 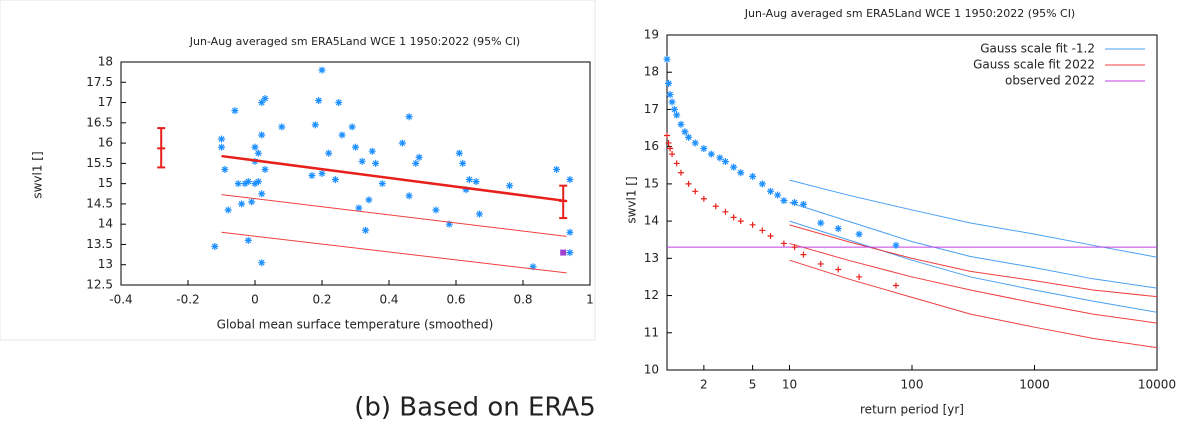 I want to click on y-tick-label: 17.5, so click(x=99, y=82).